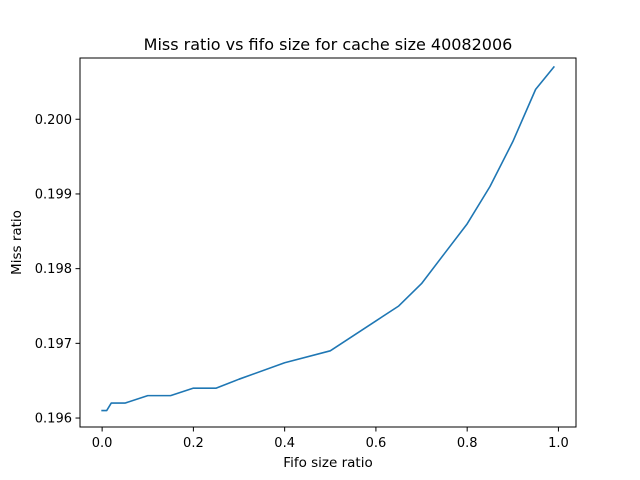 The width and height of the screenshot is (640, 480). Describe the element at coordinates (53, 269) in the screenshot. I see `y-tick-label: 0.198` at that location.